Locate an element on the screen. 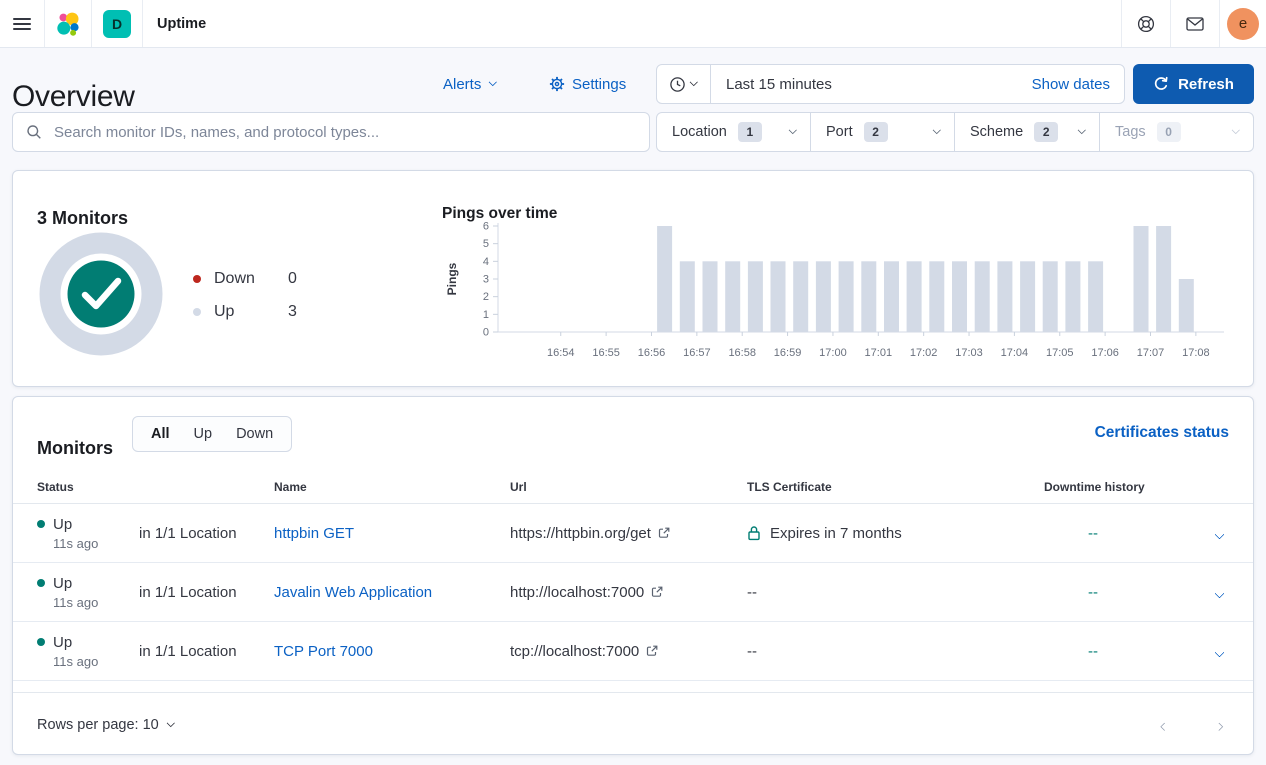 The width and height of the screenshot is (1266, 765). alerts-menu-button: Alerts is located at coordinates (470, 84).